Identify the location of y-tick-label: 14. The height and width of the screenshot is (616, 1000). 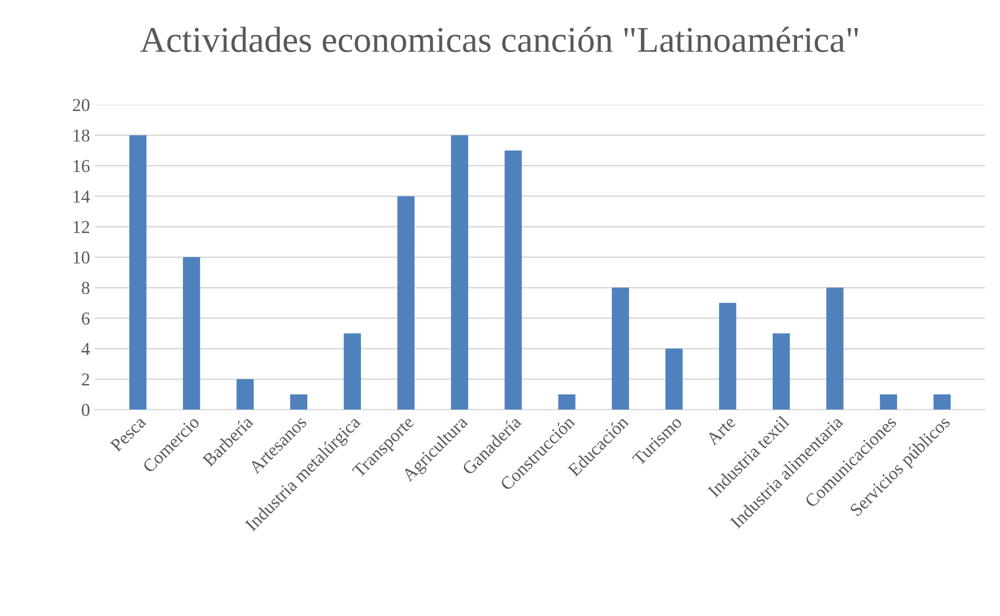
(82, 196).